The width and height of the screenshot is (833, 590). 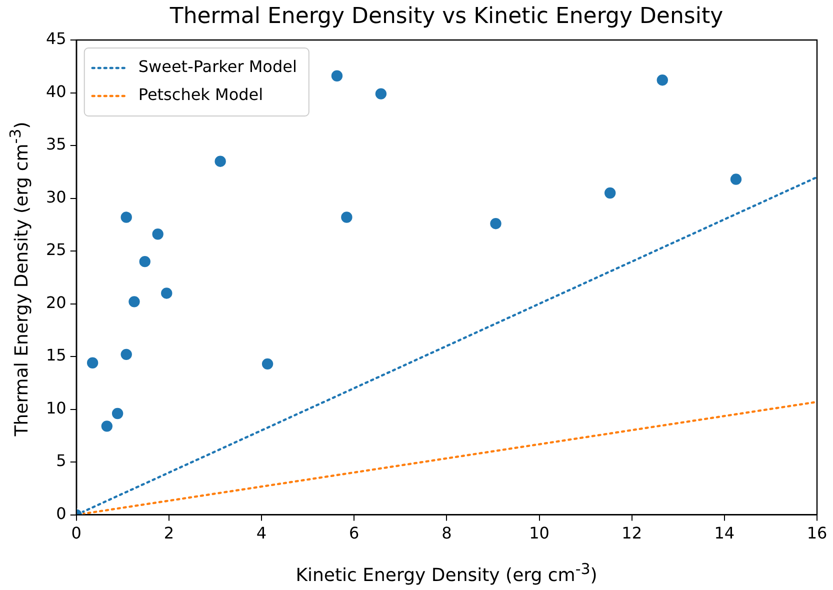 What do you see at coordinates (539, 533) in the screenshot?
I see `x-tick-label: 10` at bounding box center [539, 533].